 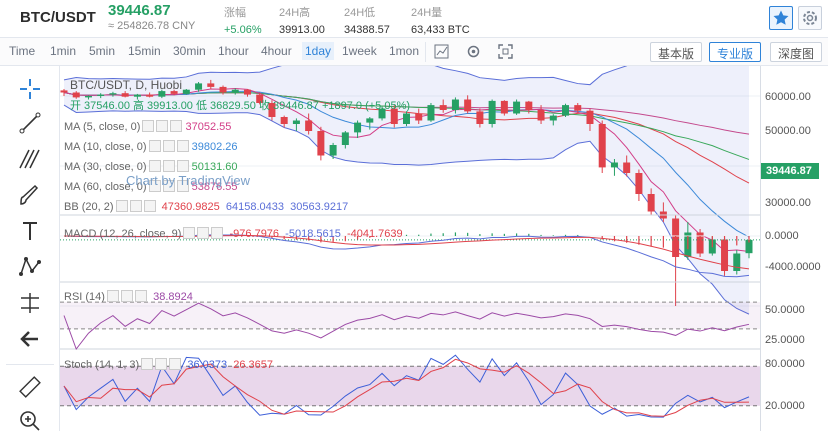 What do you see at coordinates (30, 231) in the screenshot?
I see `text-icon` at bounding box center [30, 231].